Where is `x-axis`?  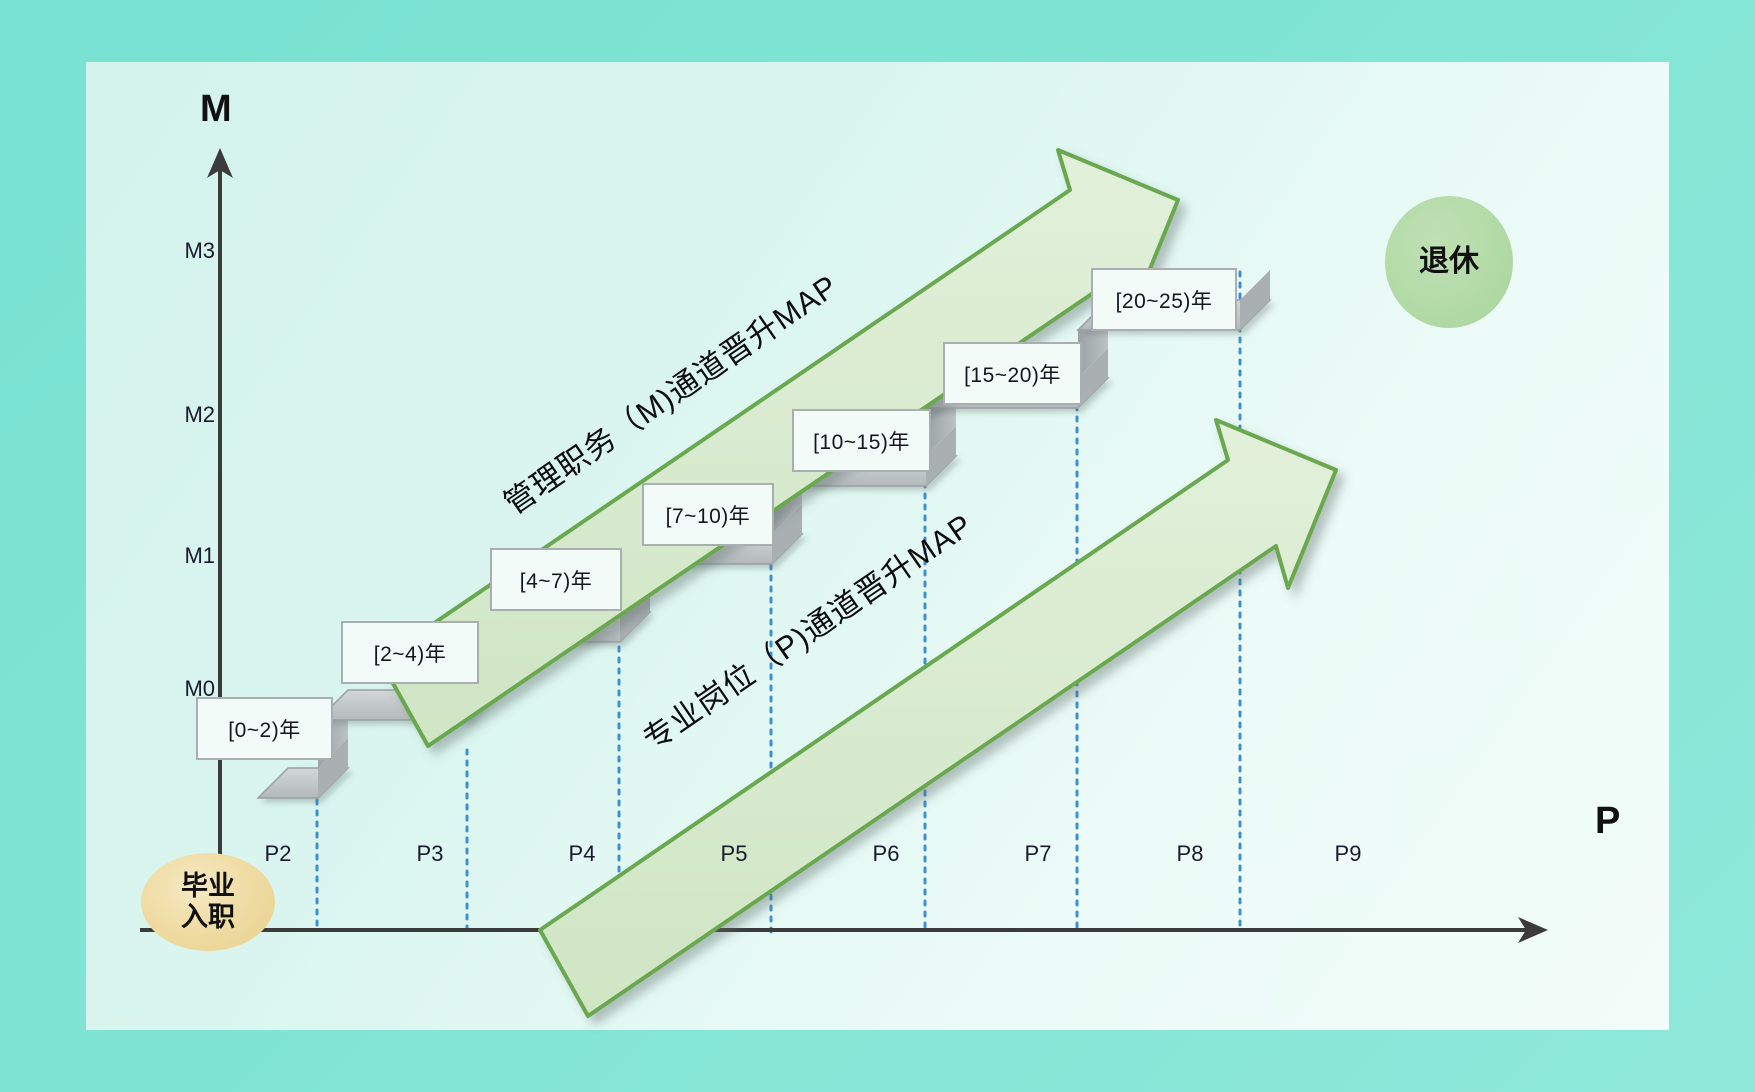
x-axis is located at coordinates (844, 930).